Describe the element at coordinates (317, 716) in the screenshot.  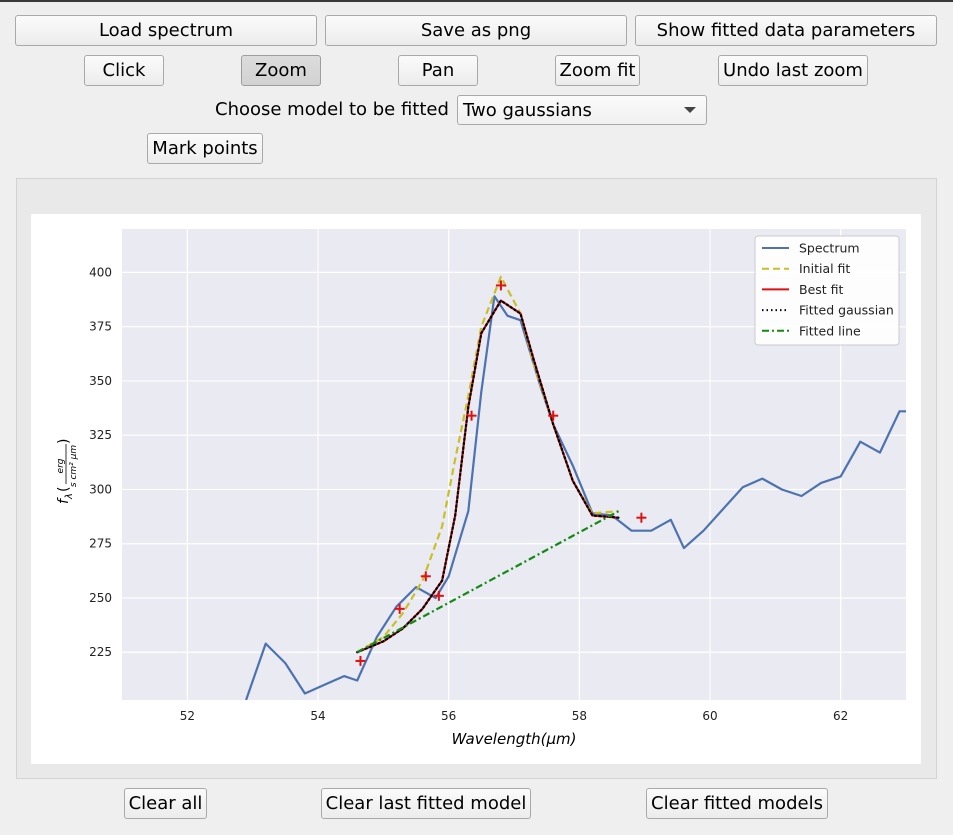
I see `x-tick-label: 54` at that location.